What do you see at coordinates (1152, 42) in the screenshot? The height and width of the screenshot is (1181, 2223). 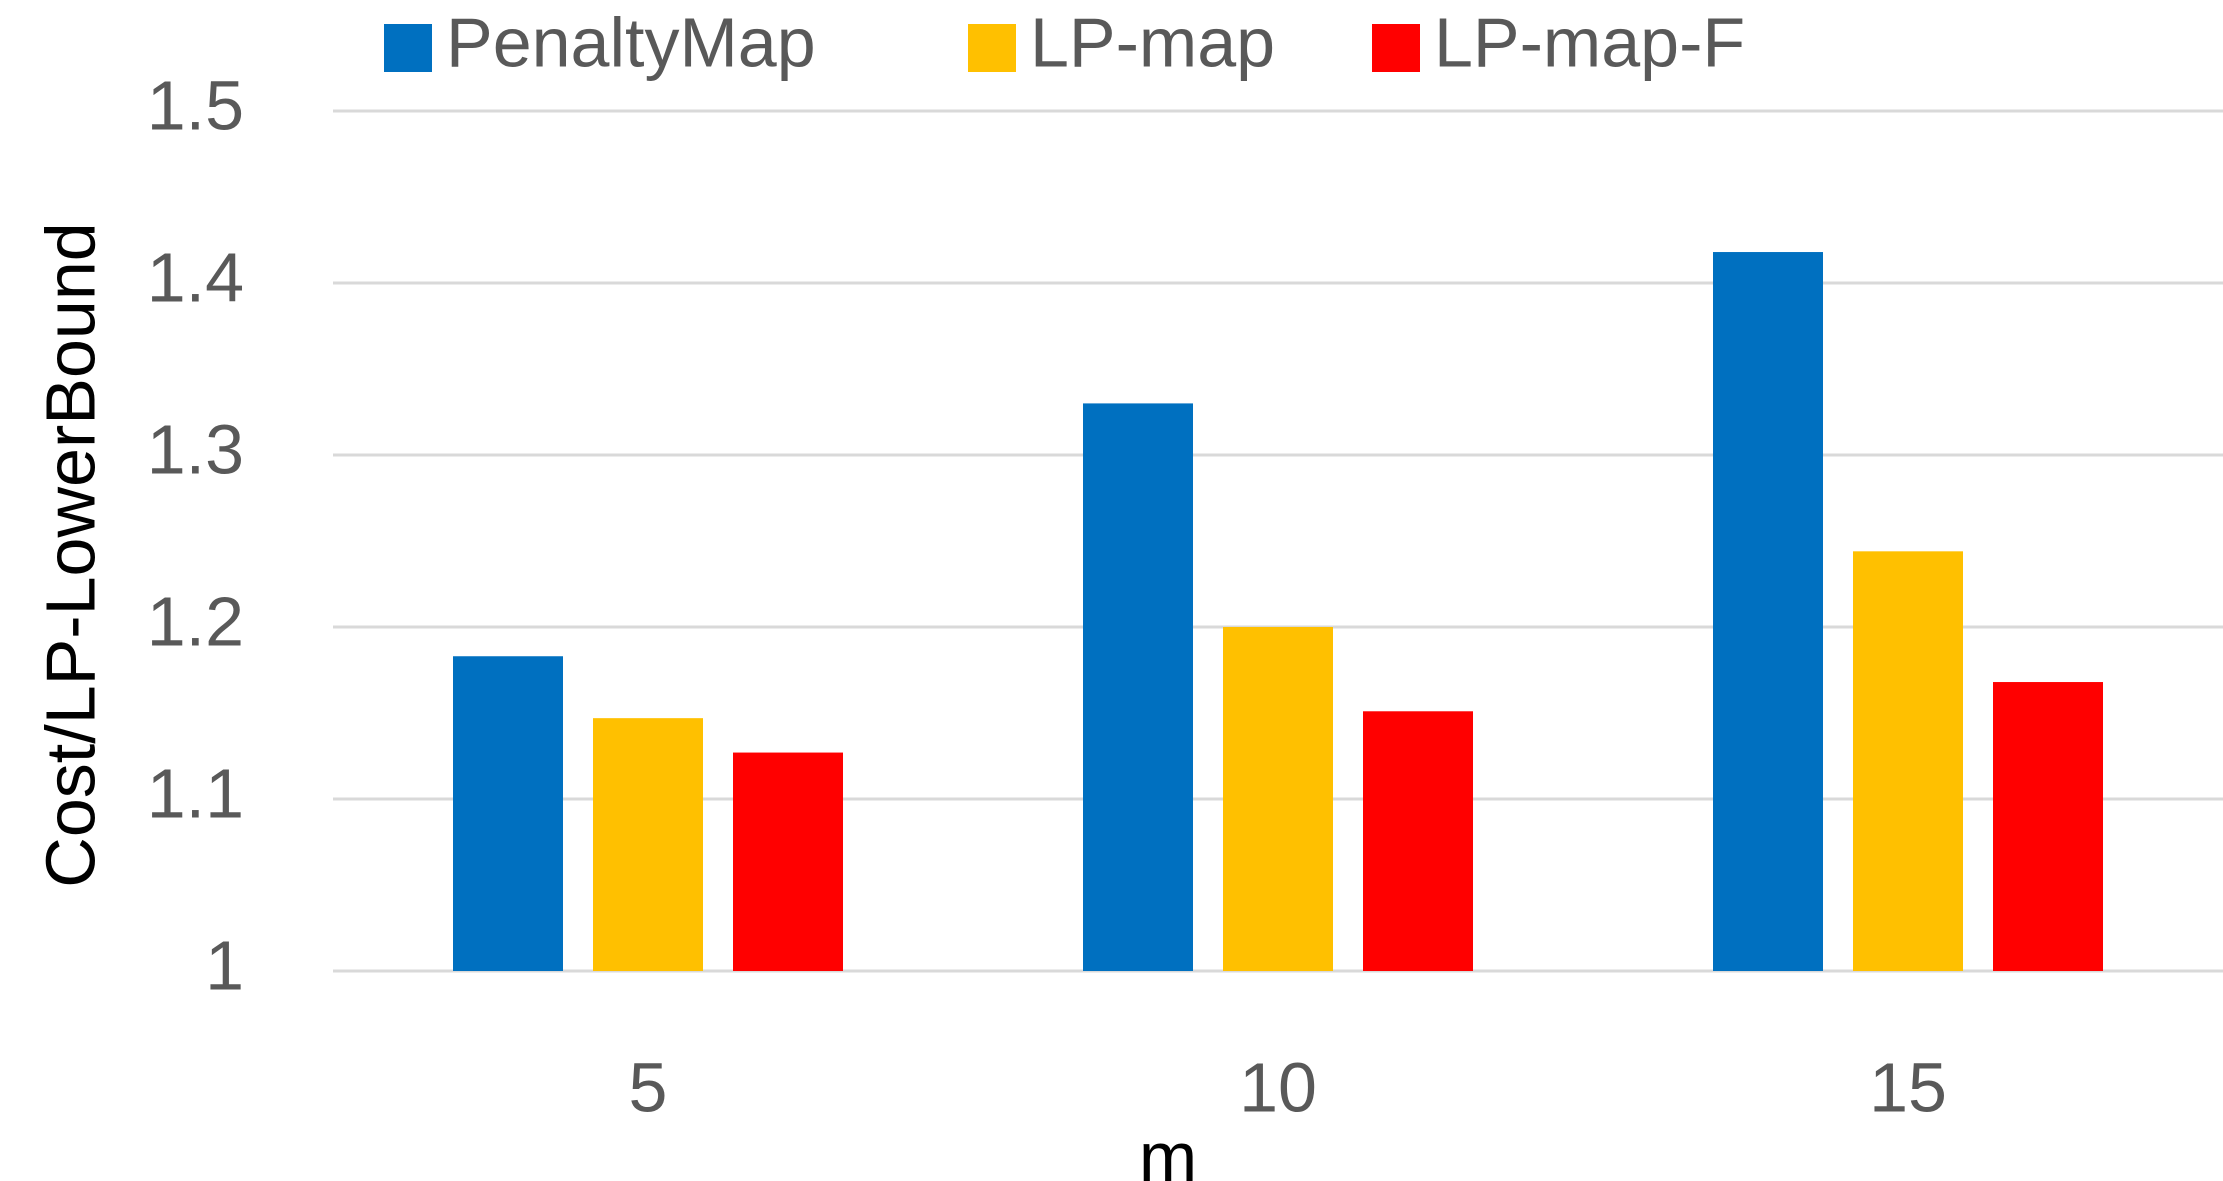 I see `legend-label: LP-map` at bounding box center [1152, 42].